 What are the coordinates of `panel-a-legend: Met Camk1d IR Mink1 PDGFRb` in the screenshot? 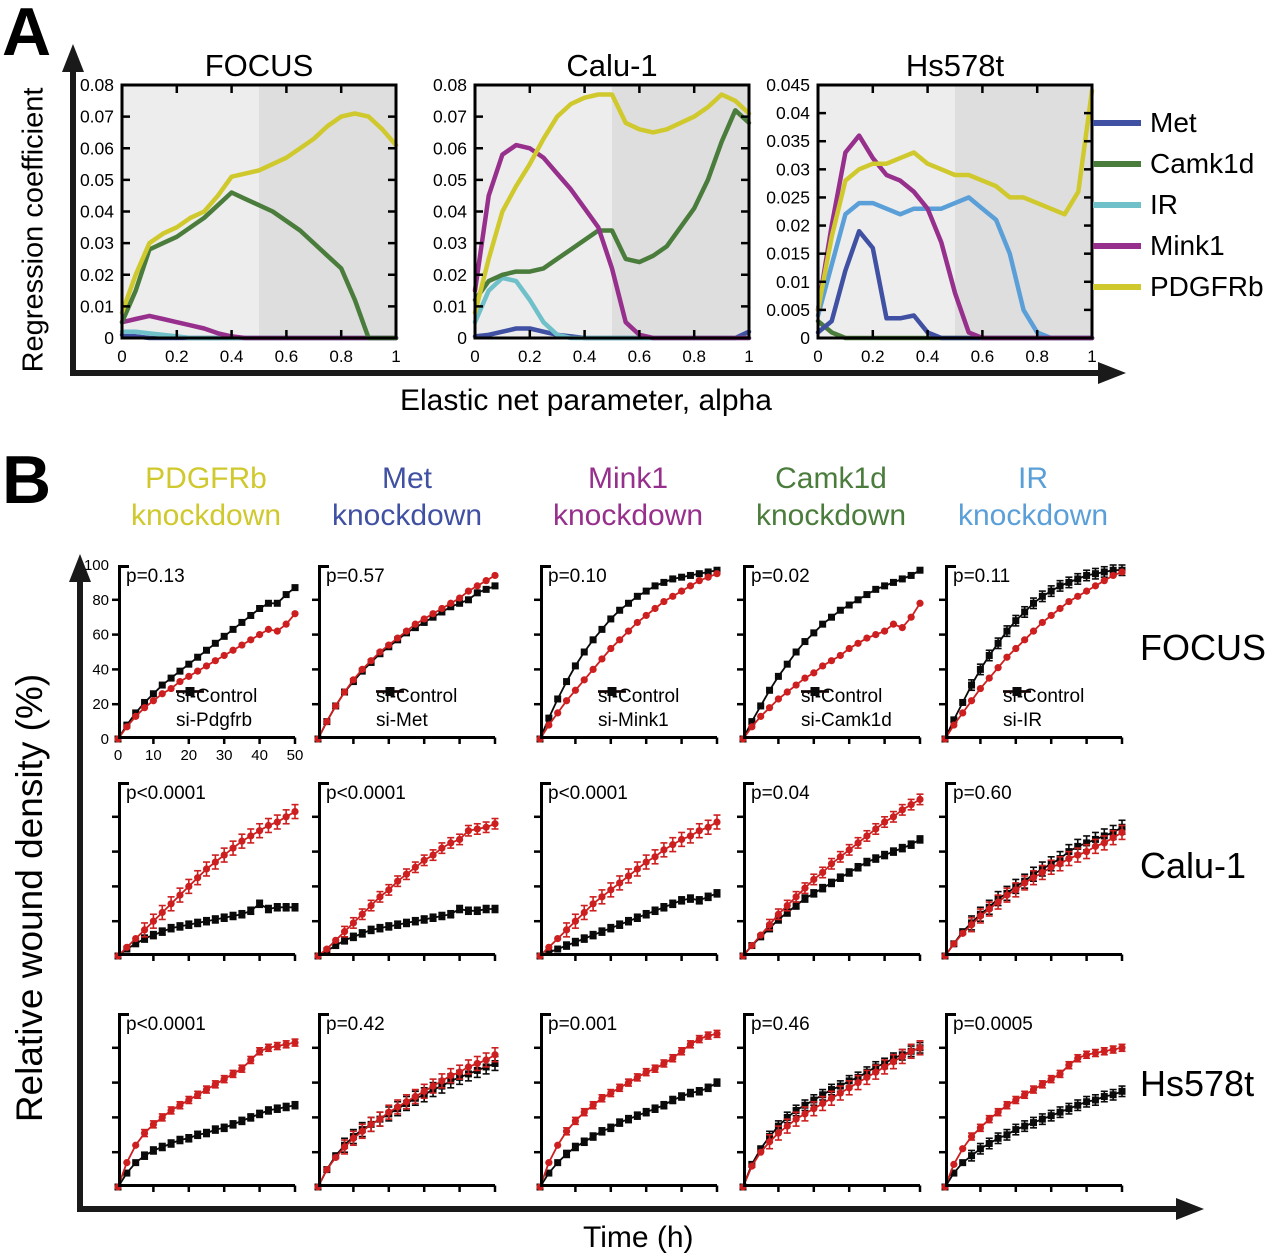 It's located at (1178, 204).